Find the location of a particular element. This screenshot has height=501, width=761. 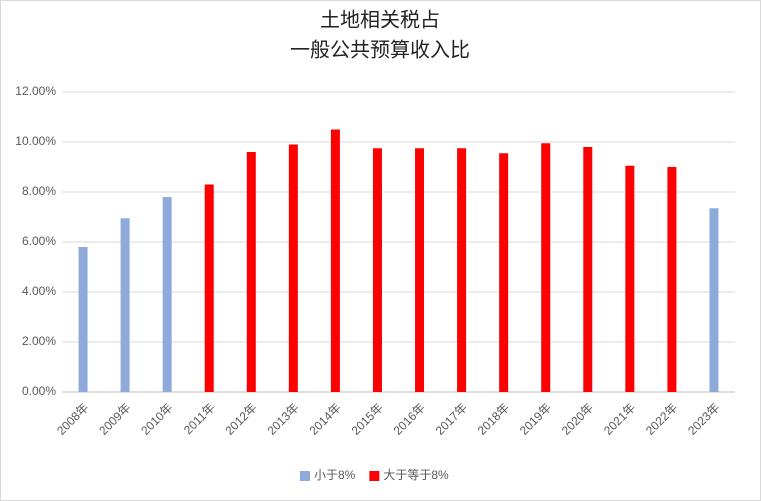

chart-title: 土地相关税占 is located at coordinates (380, 20).